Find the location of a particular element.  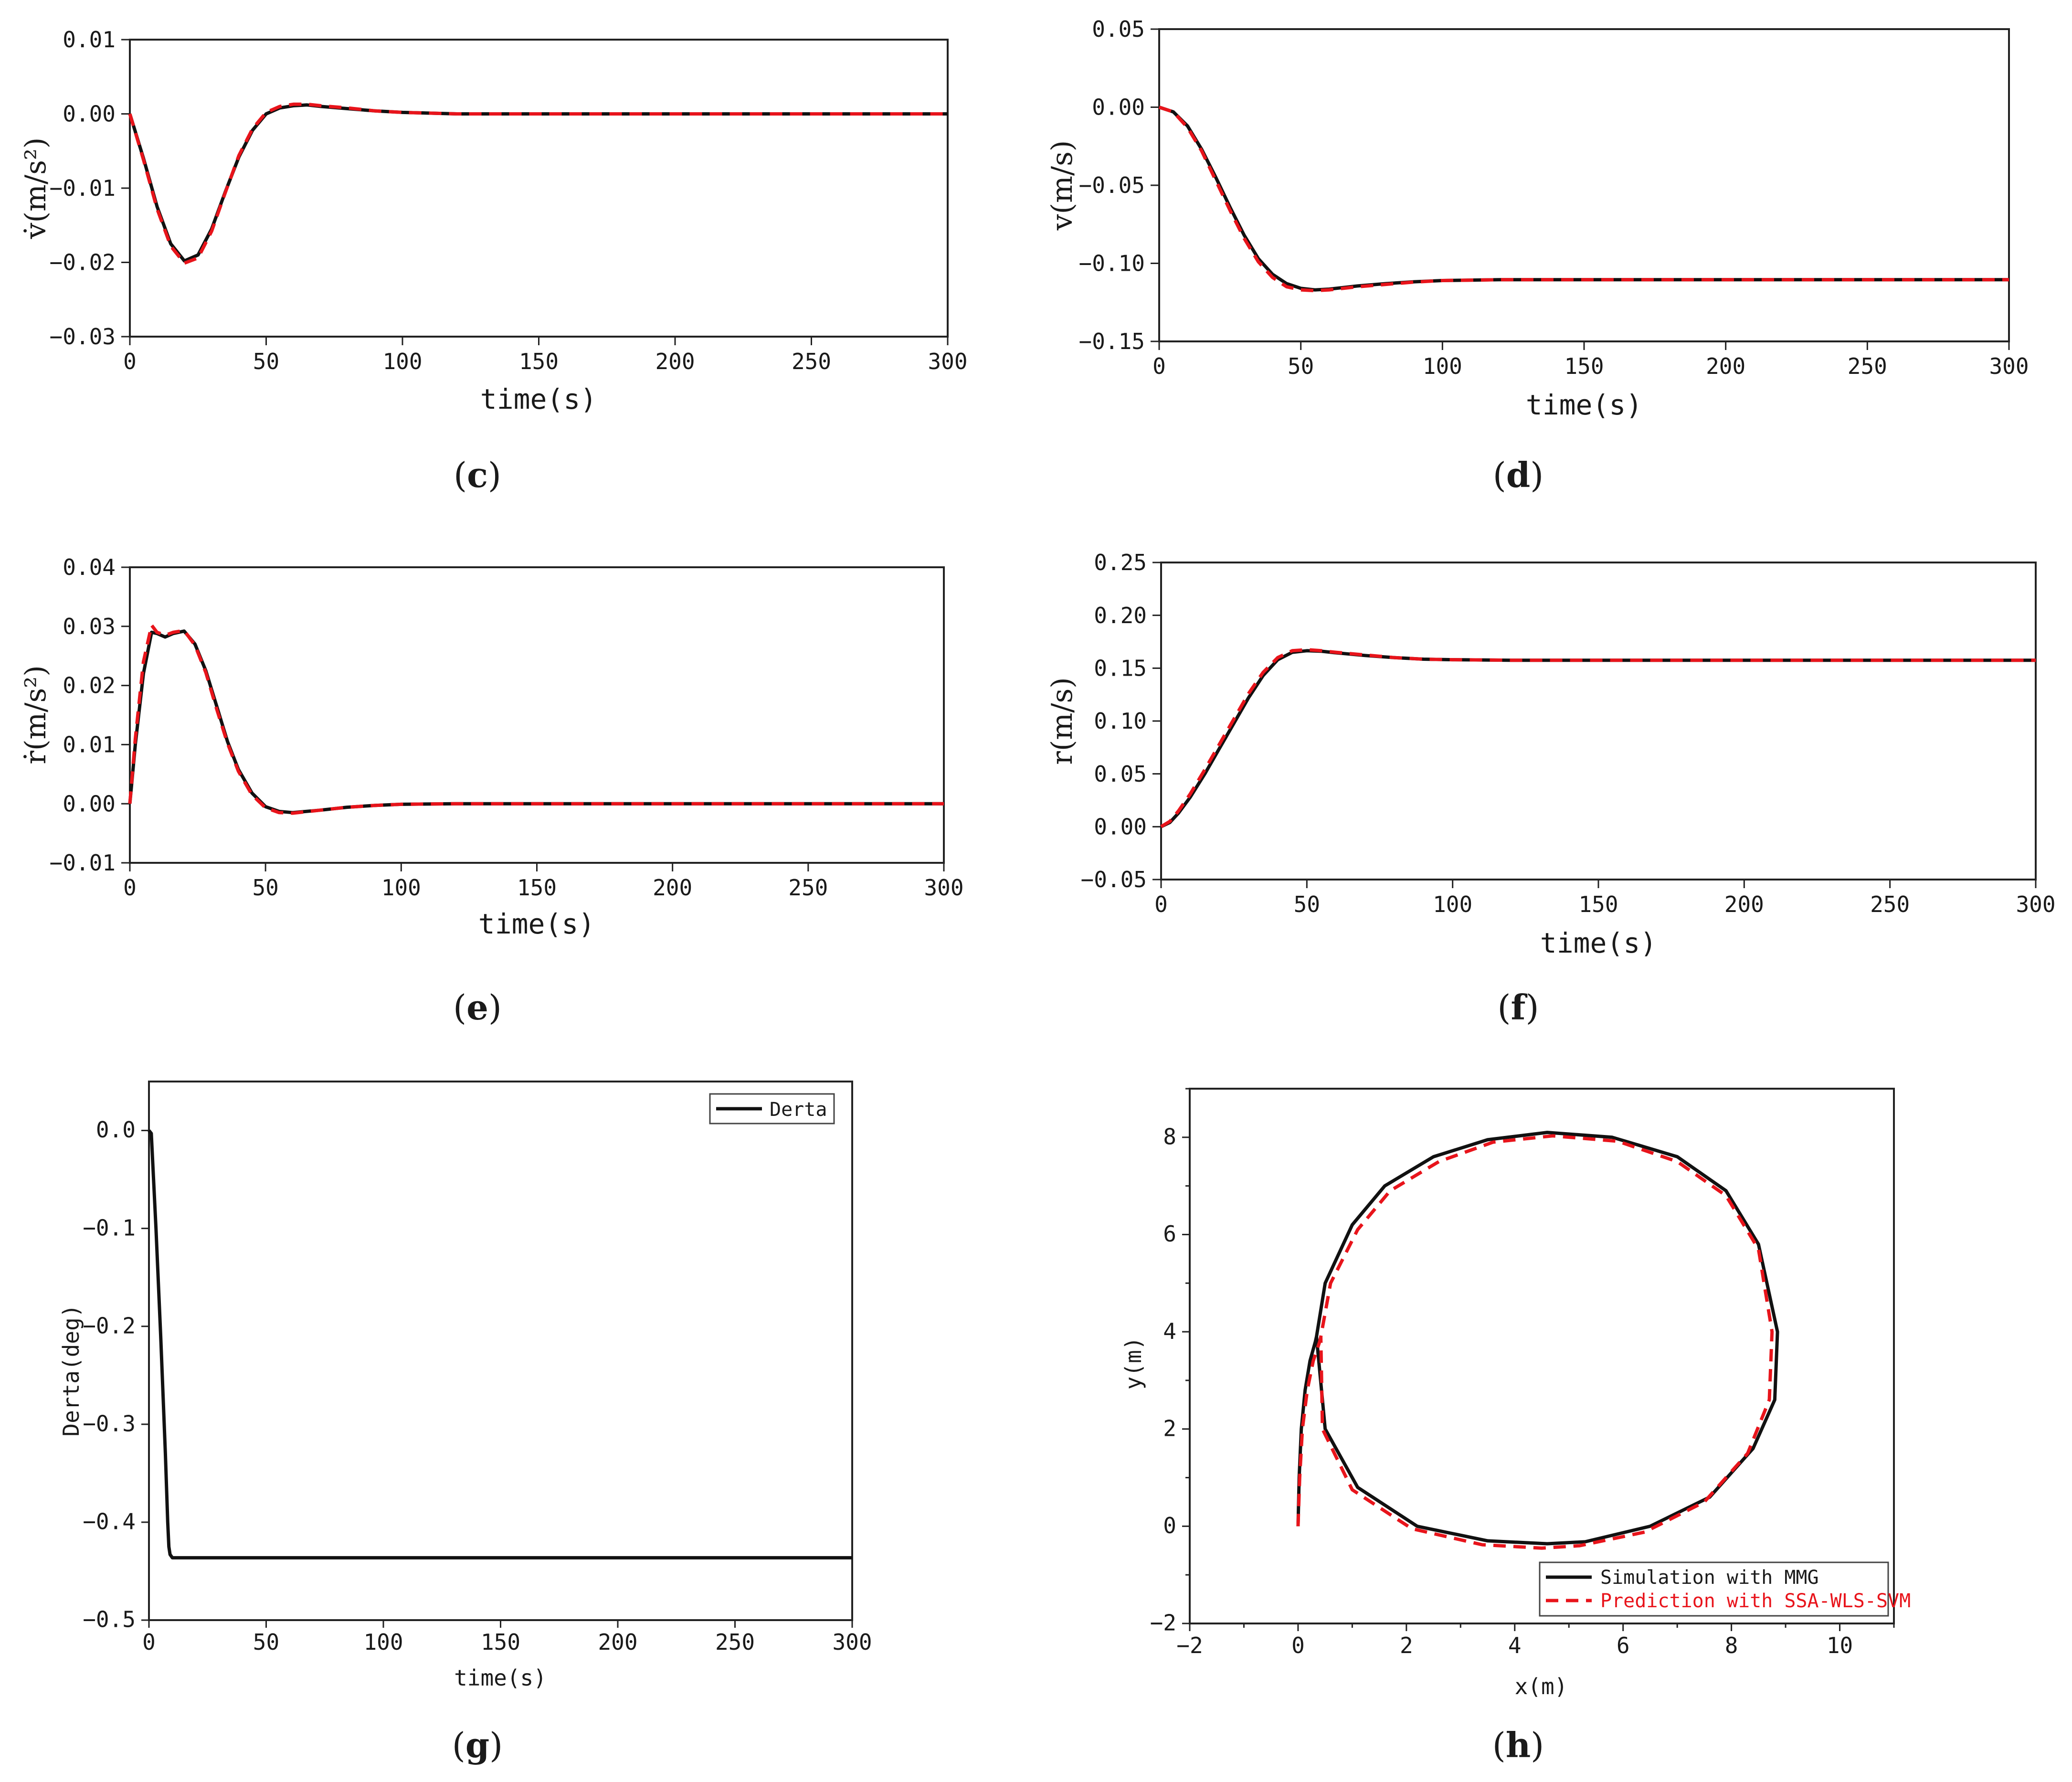

y-tick-label-e: −0.01 is located at coordinates (83, 863).